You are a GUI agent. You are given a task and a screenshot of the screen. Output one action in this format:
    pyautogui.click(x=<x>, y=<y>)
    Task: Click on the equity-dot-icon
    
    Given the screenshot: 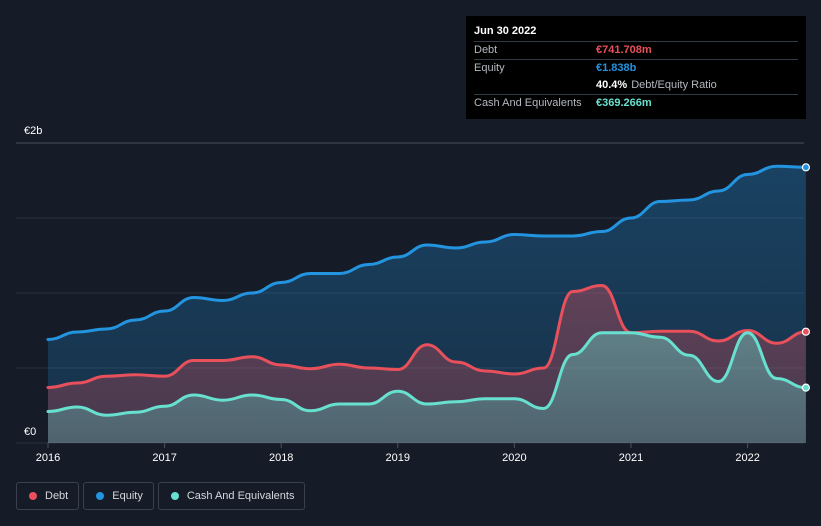 What is the action you would take?
    pyautogui.click(x=100, y=496)
    